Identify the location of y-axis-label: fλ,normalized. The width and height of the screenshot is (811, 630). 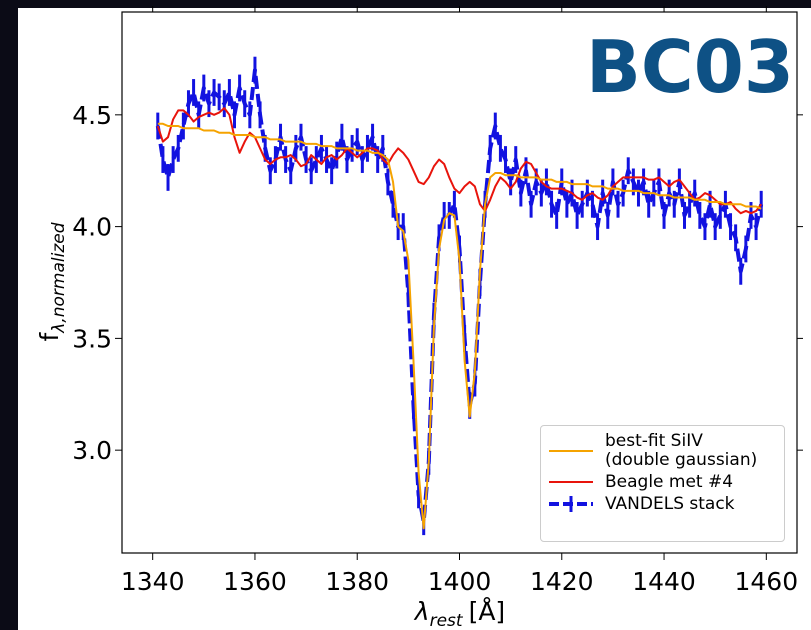
(52, 281).